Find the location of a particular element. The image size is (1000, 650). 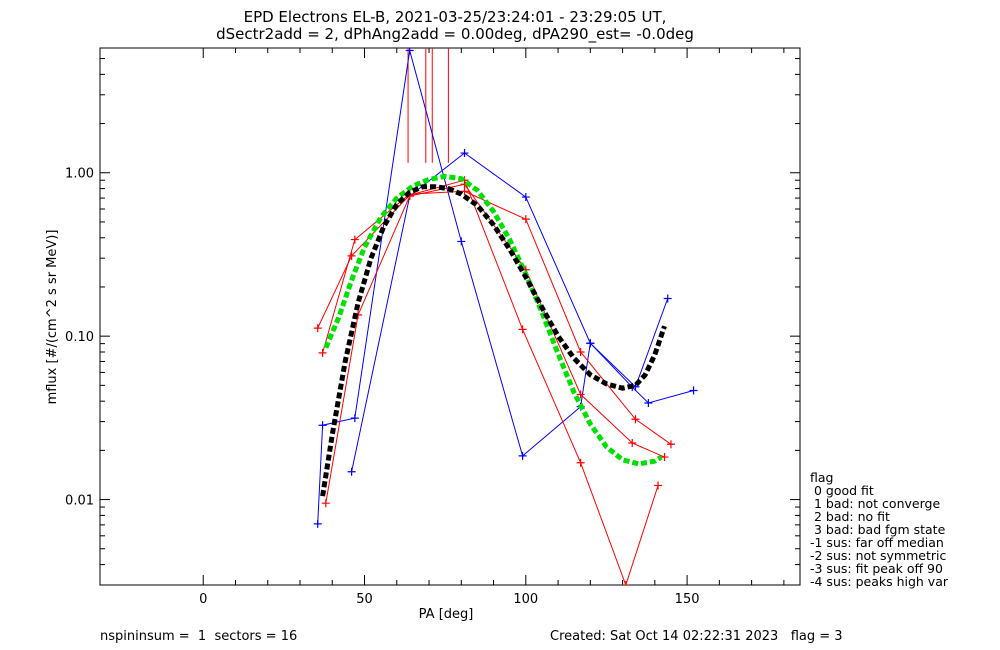

legend-entry: -3 sus: fit peak off 90 is located at coordinates (876, 568).